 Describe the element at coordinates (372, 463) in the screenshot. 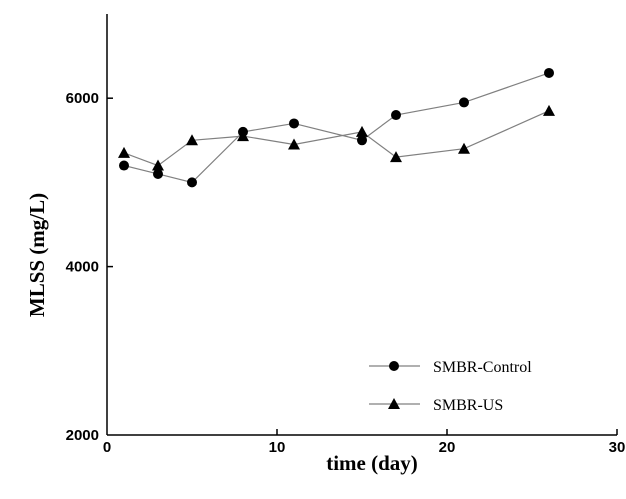

I see `x-axis-title: time (day)` at that location.